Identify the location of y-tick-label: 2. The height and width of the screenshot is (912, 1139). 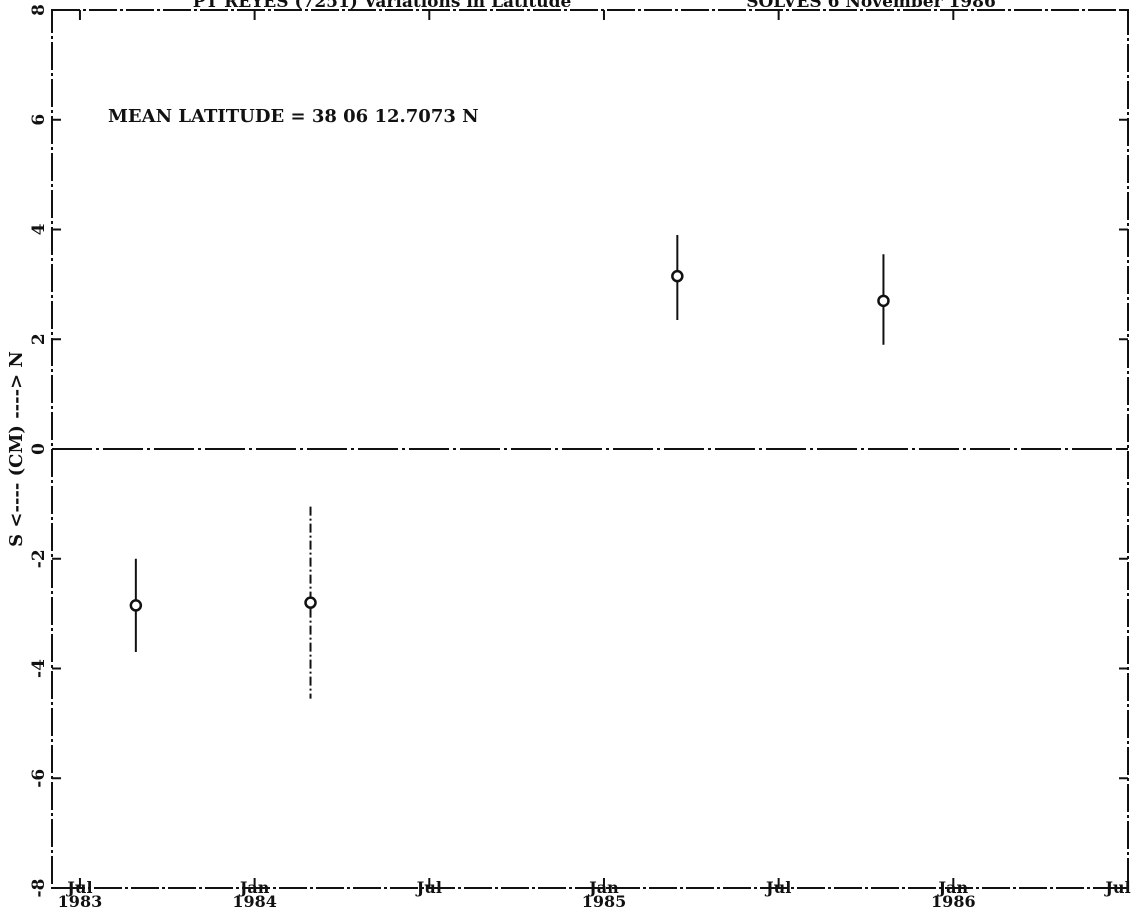
(39, 339).